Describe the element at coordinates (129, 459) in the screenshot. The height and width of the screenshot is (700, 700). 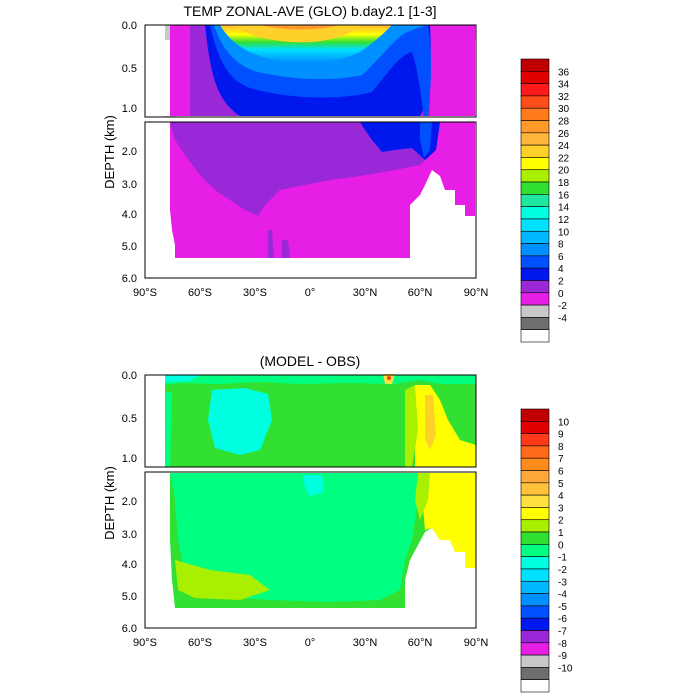
I see `p2-ytick-2: 1.0` at that location.